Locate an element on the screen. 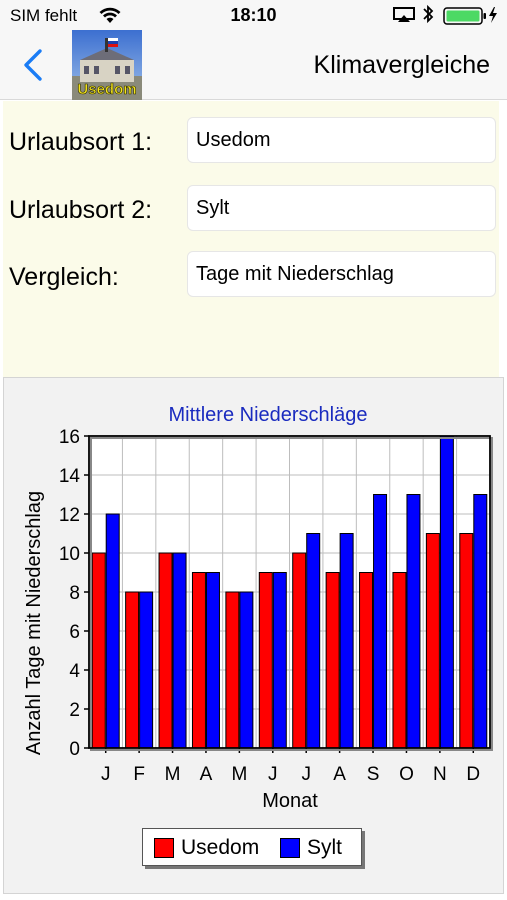  wifi-icon is located at coordinates (110, 15).